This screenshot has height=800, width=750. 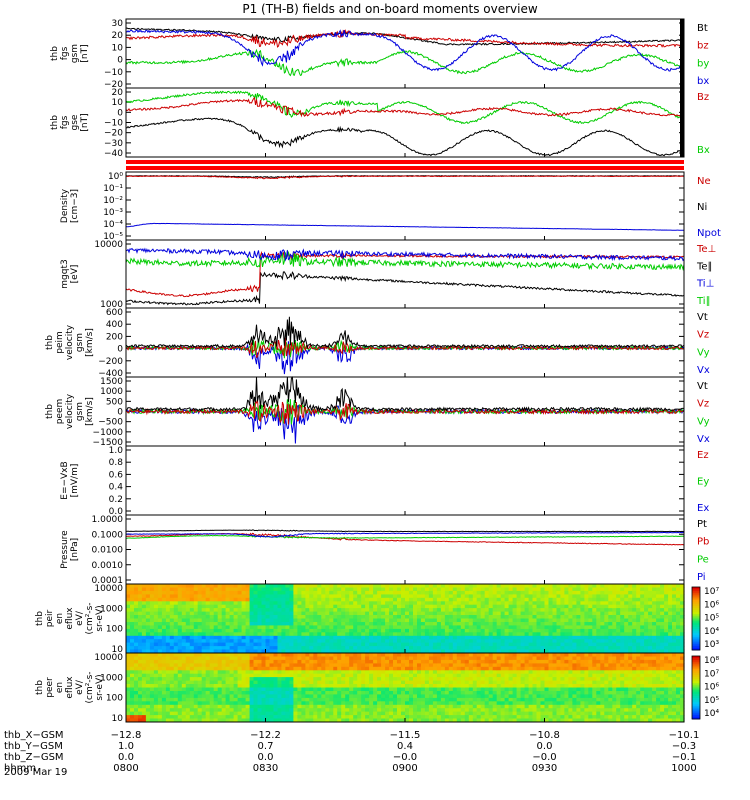 What do you see at coordinates (113, 201) in the screenshot?
I see `tick-label: 10⁻²` at bounding box center [113, 201].